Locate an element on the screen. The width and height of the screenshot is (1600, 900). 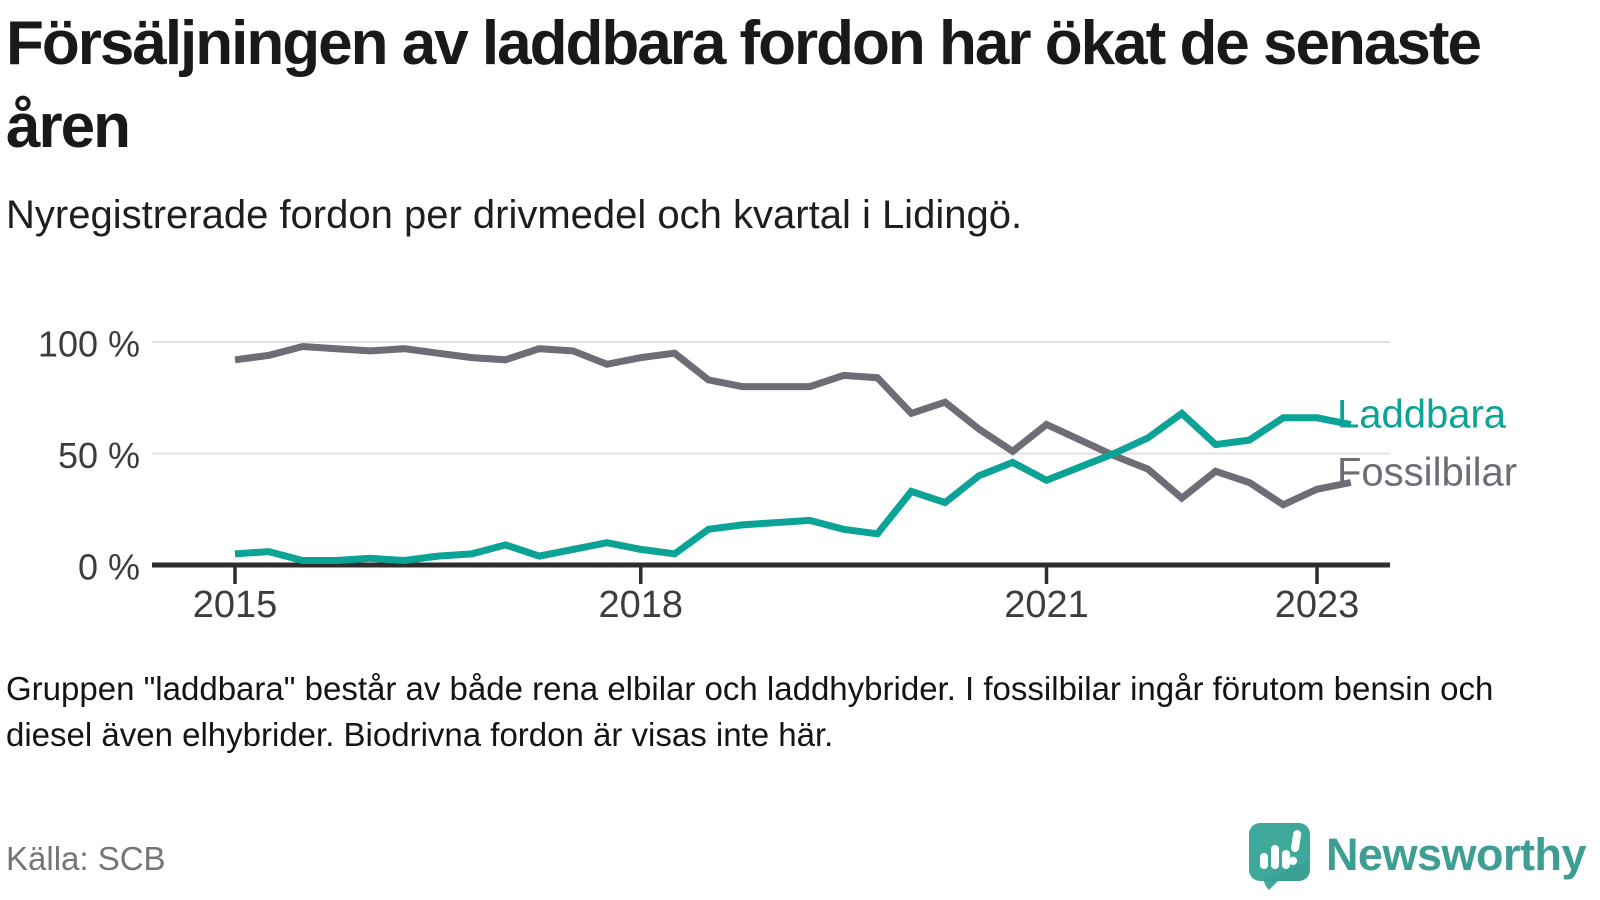
logo-bar-small is located at coordinates (1263, 861).